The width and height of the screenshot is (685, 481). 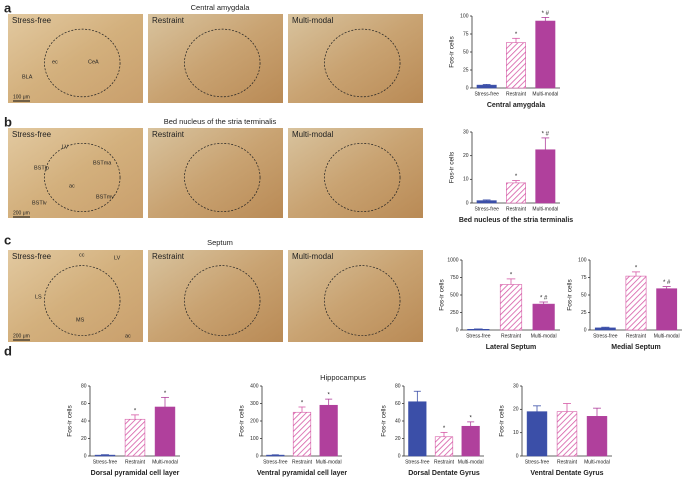 What do you see at coordinates (221, 7) in the screenshot?
I see `panel-title: Central amygdala` at bounding box center [221, 7].